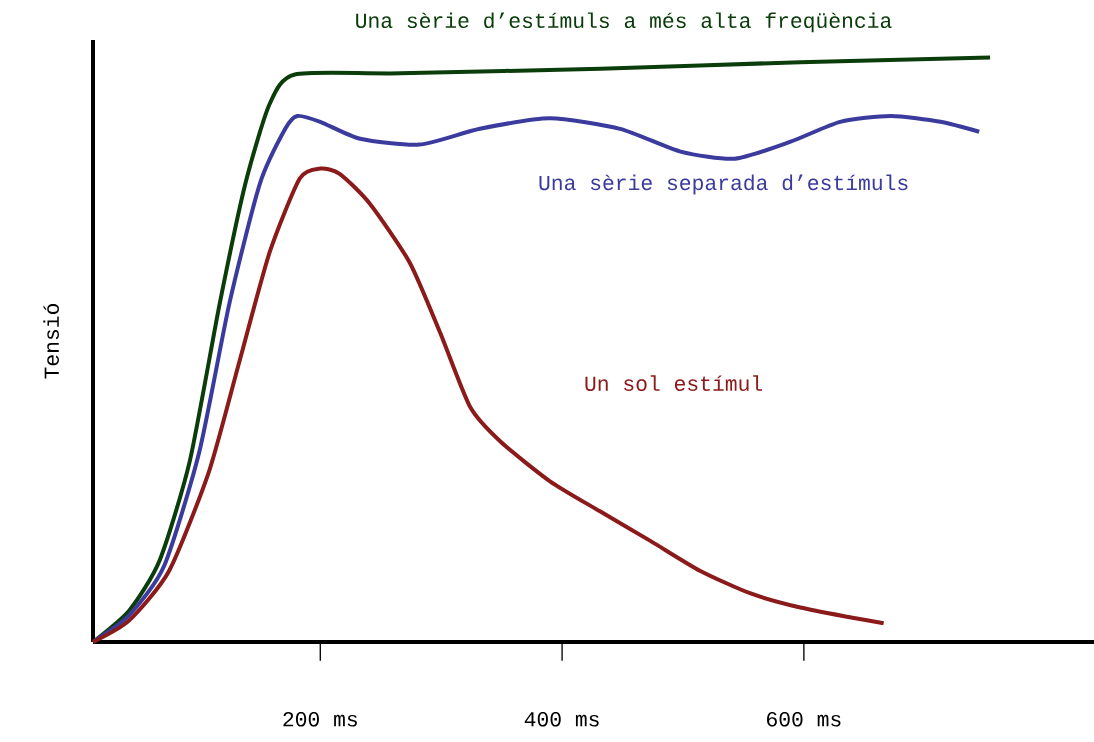 The width and height of the screenshot is (1094, 742). Describe the element at coordinates (624, 22) in the screenshot. I see `series-label: Una sèrie d’estímuls a més alta freqüència` at that location.